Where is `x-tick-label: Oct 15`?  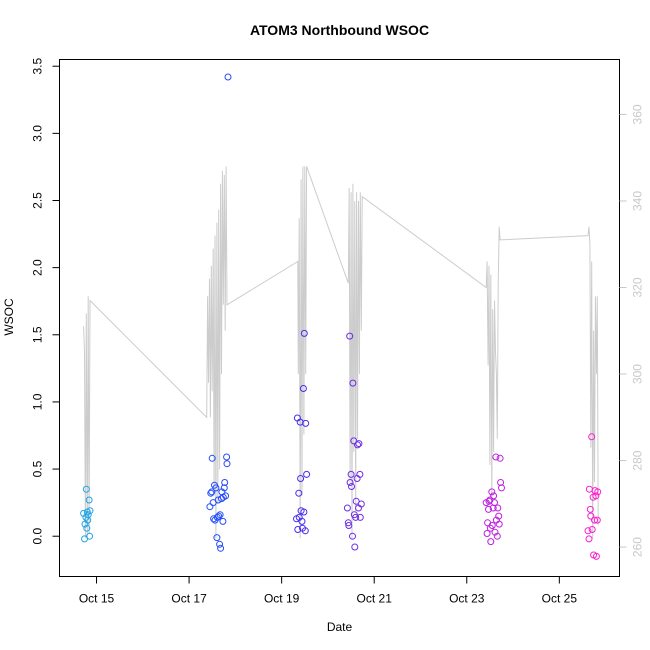
x-tick-label: Oct 15 is located at coordinates (97, 599).